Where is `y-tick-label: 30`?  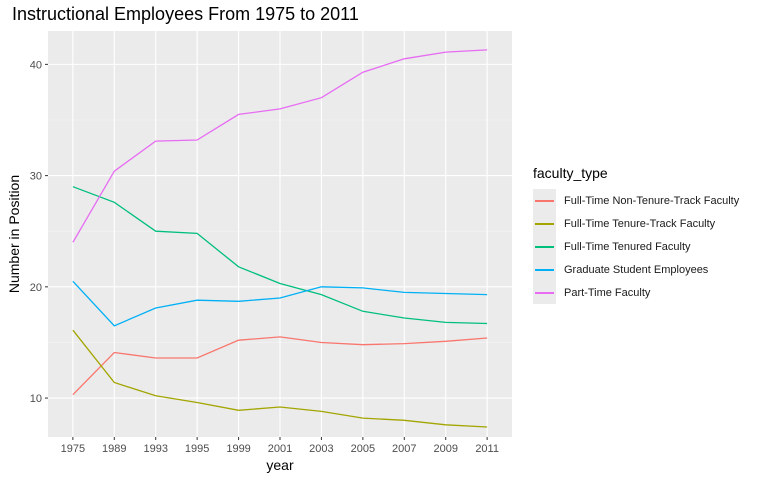 y-tick-label: 30 is located at coordinates (36, 177).